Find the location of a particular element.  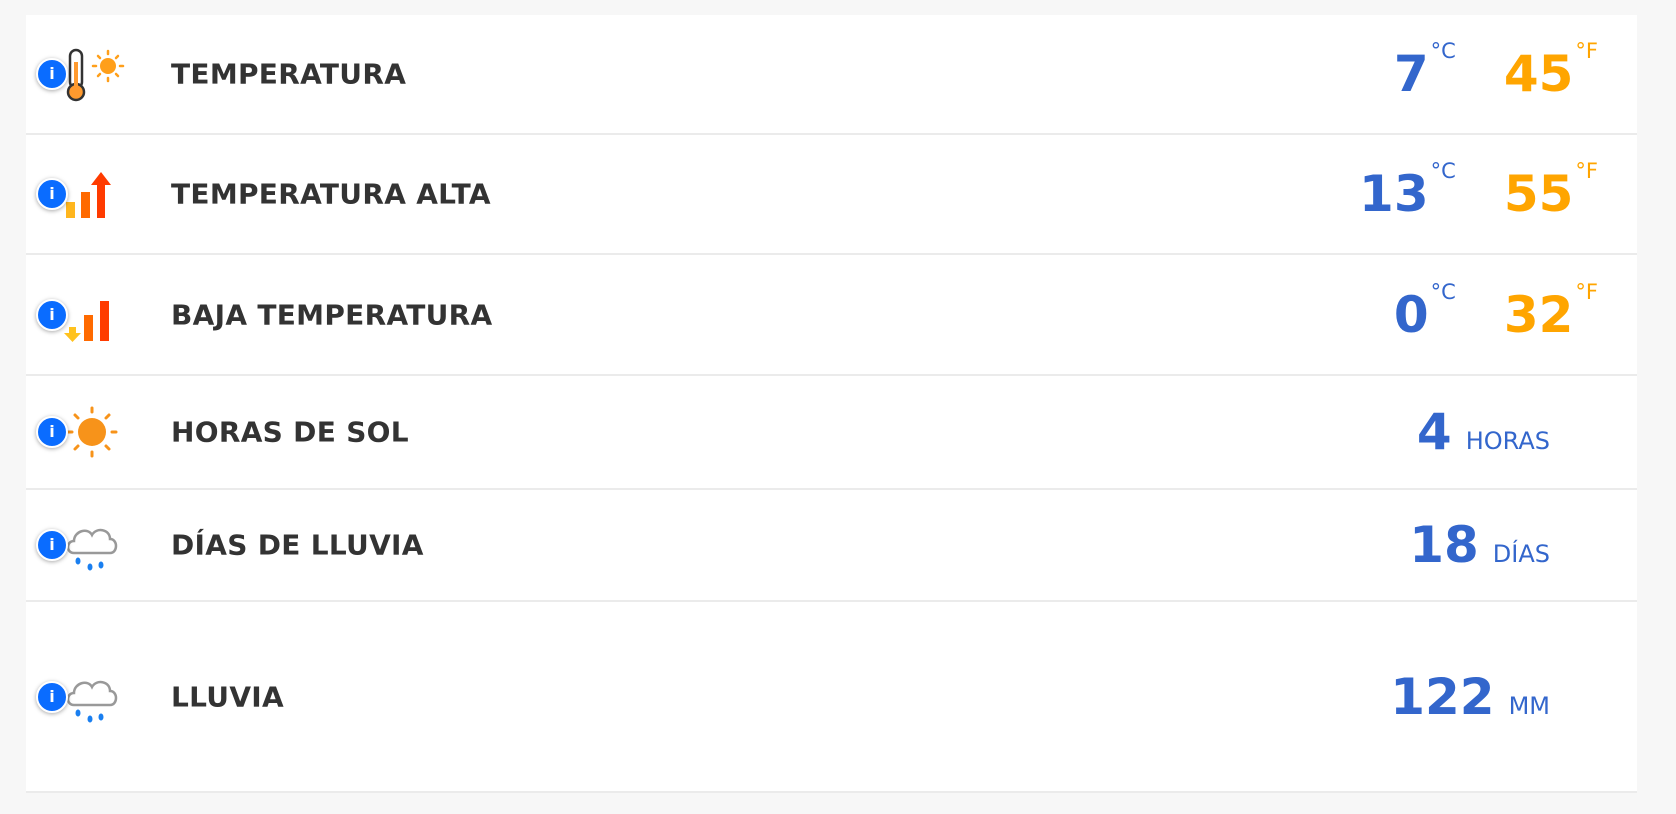

fahrenheit-value: 45 °F is located at coordinates (1550, 71).